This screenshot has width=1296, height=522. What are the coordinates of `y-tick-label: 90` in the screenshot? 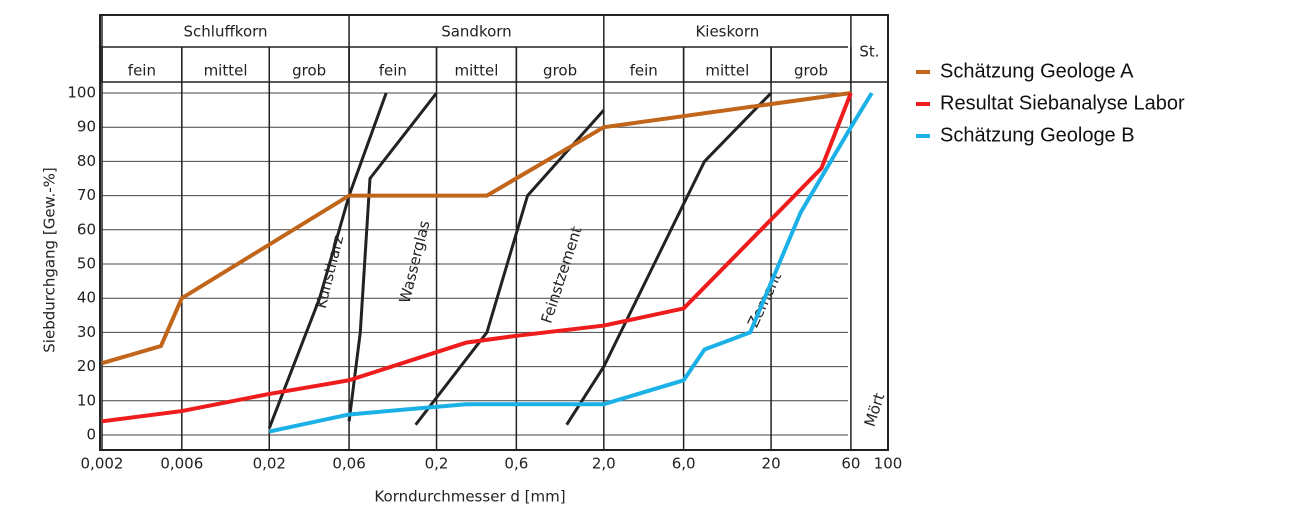 It's located at (86, 127).